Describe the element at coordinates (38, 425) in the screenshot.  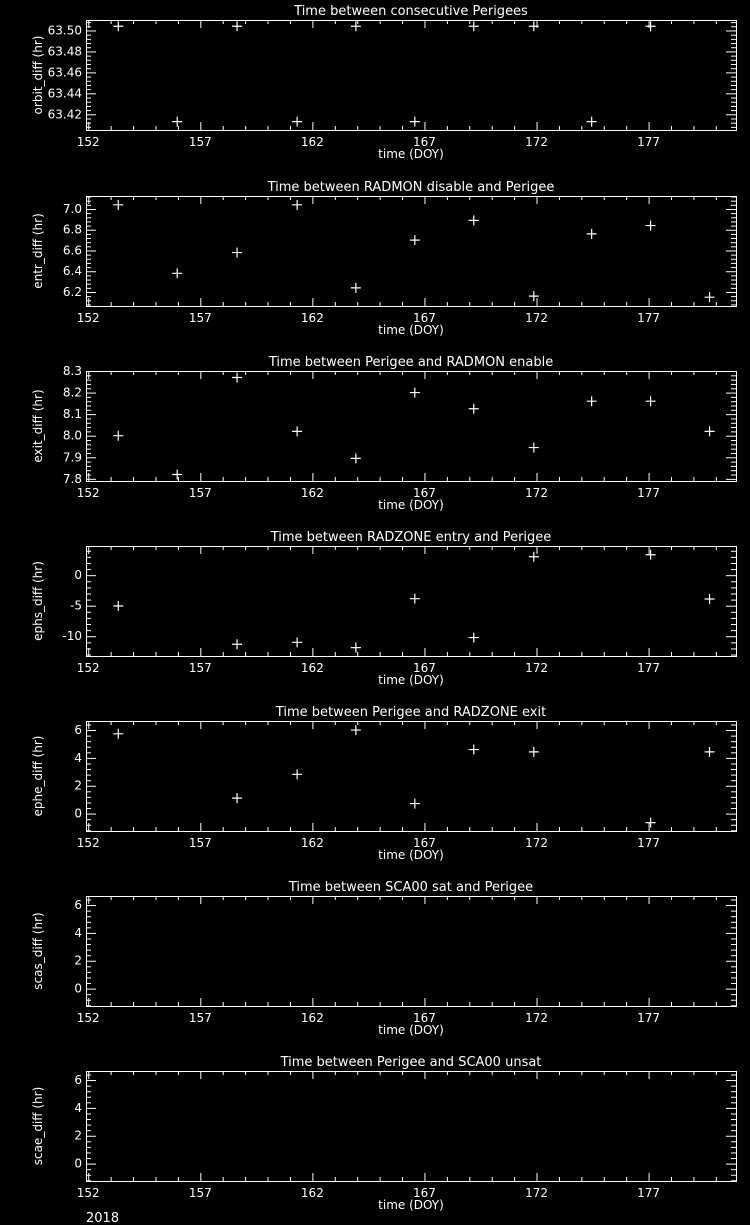
I see `y-axis-label: exit_diff (hr)` at that location.